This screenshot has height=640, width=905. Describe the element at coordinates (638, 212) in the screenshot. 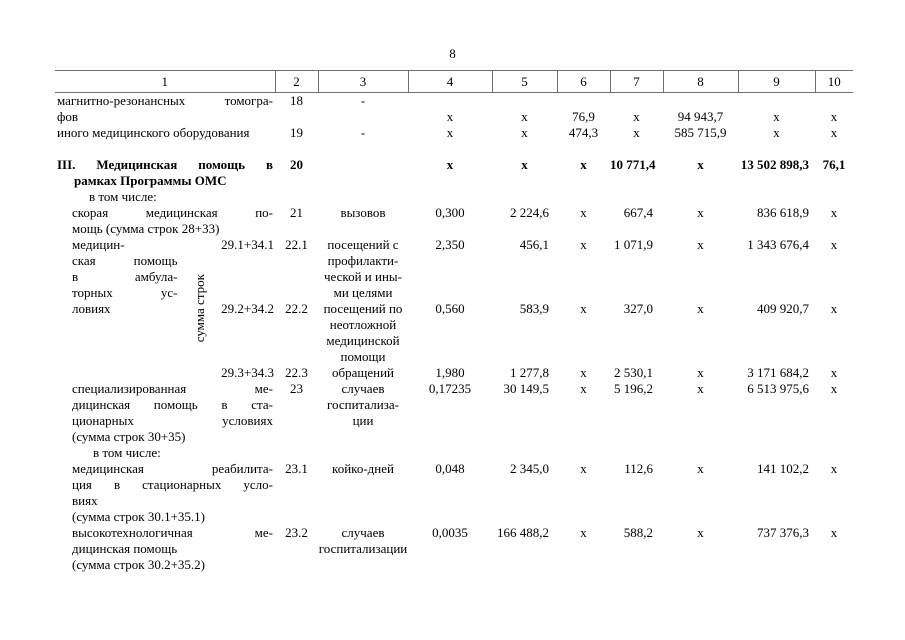

I see `table-cell: 667,4` at that location.